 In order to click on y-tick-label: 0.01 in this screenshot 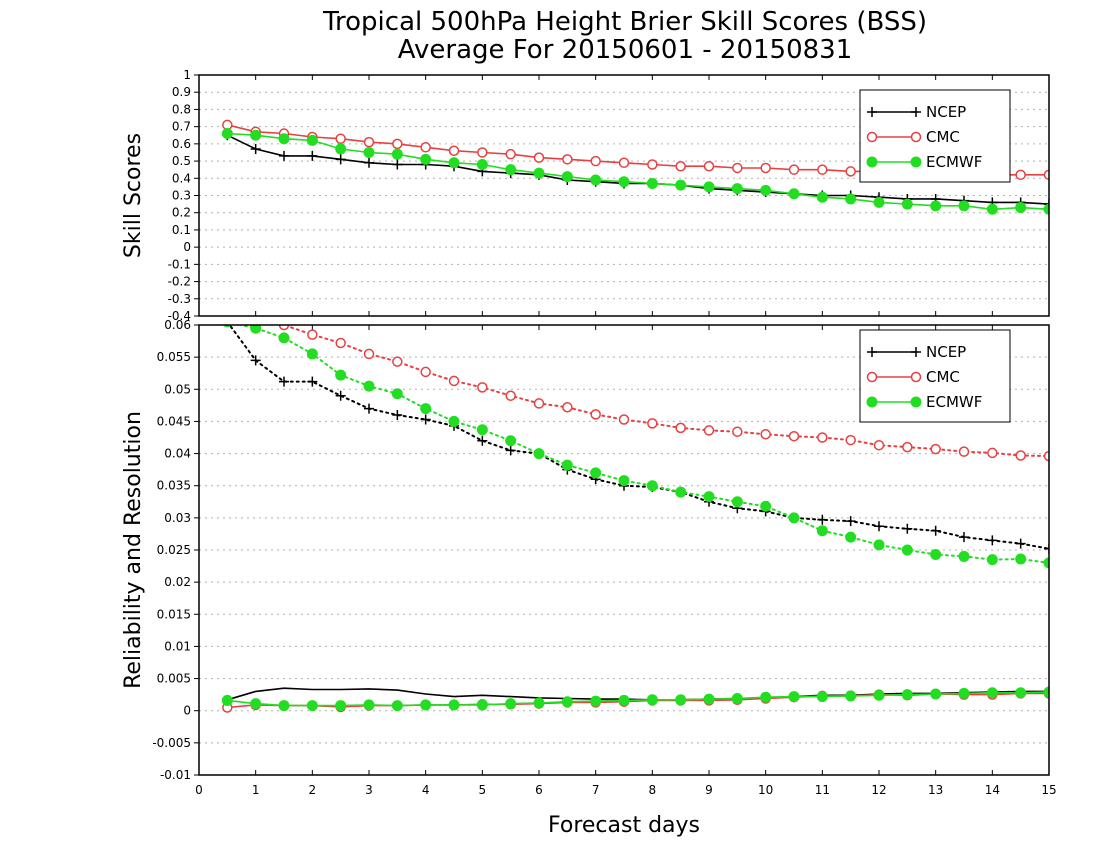, I will do `click(177, 646)`.